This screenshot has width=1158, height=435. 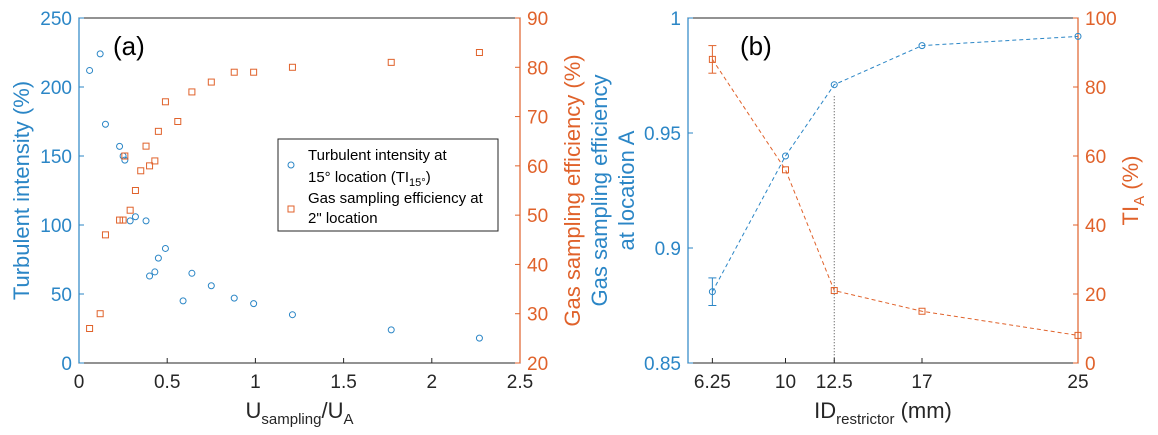 What do you see at coordinates (1101, 19) in the screenshot?
I see `right-tick-label: 100` at bounding box center [1101, 19].